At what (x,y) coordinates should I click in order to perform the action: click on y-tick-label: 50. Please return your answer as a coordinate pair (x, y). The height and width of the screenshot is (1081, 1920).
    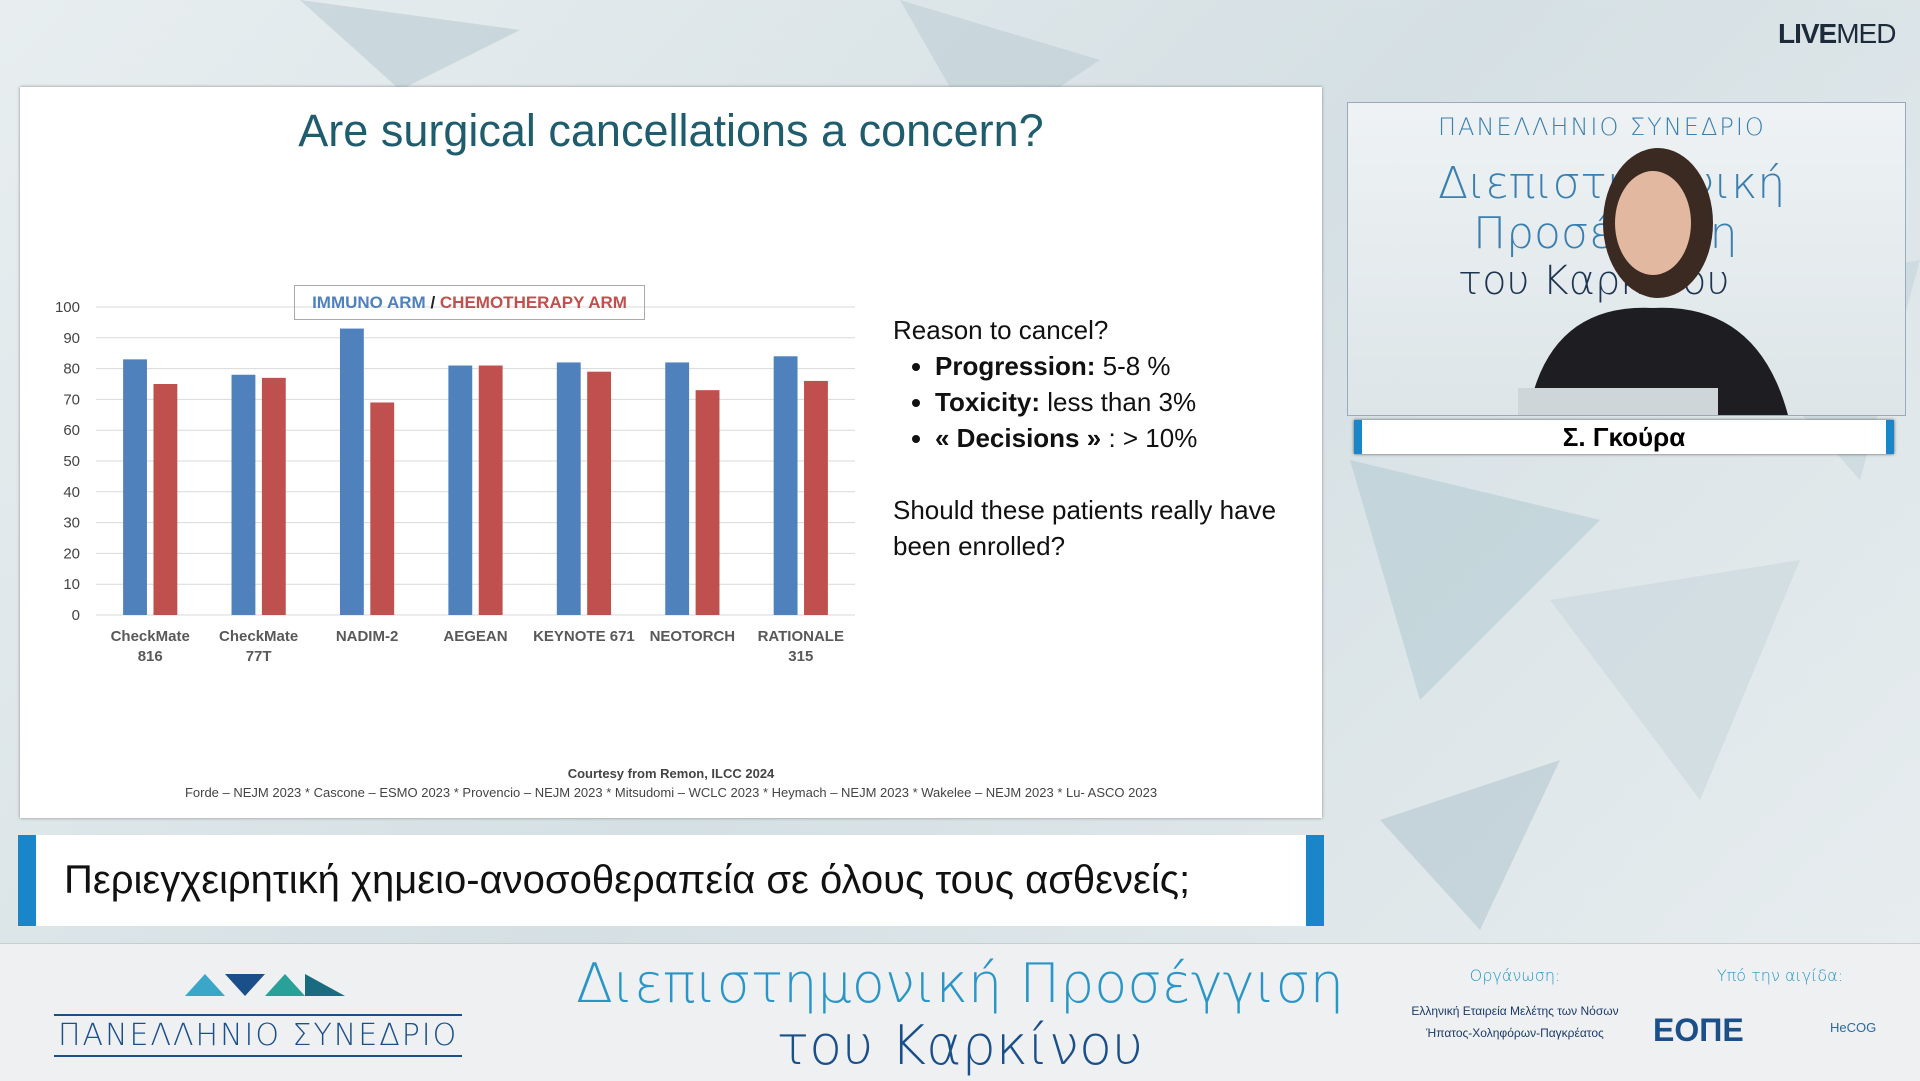
    Looking at the image, I should click on (71, 461).